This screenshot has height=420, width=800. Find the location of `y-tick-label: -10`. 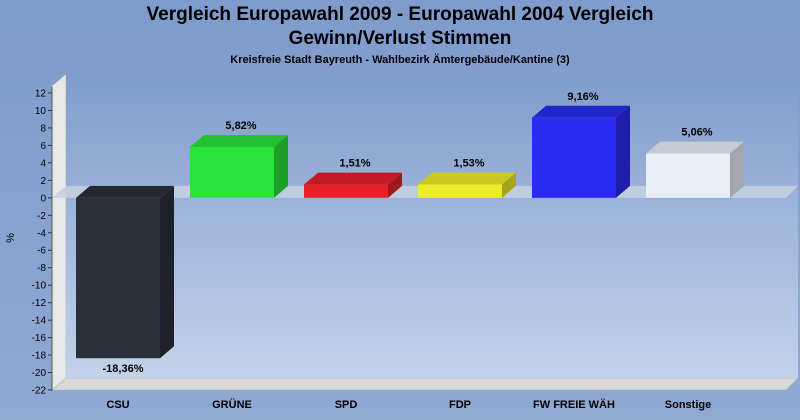

y-tick-label: -10 is located at coordinates (39, 286).